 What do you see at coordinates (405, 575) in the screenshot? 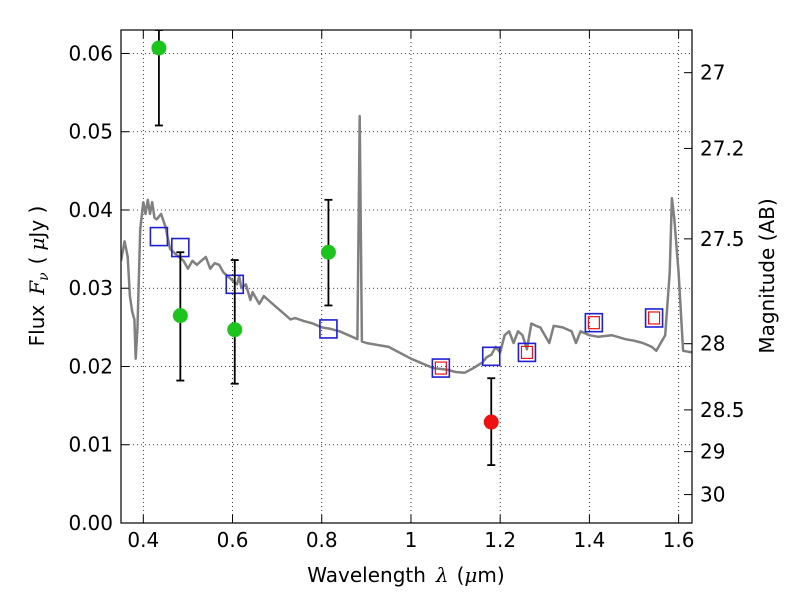
I see `x-axis-label: Wavelength λ (μm)` at bounding box center [405, 575].